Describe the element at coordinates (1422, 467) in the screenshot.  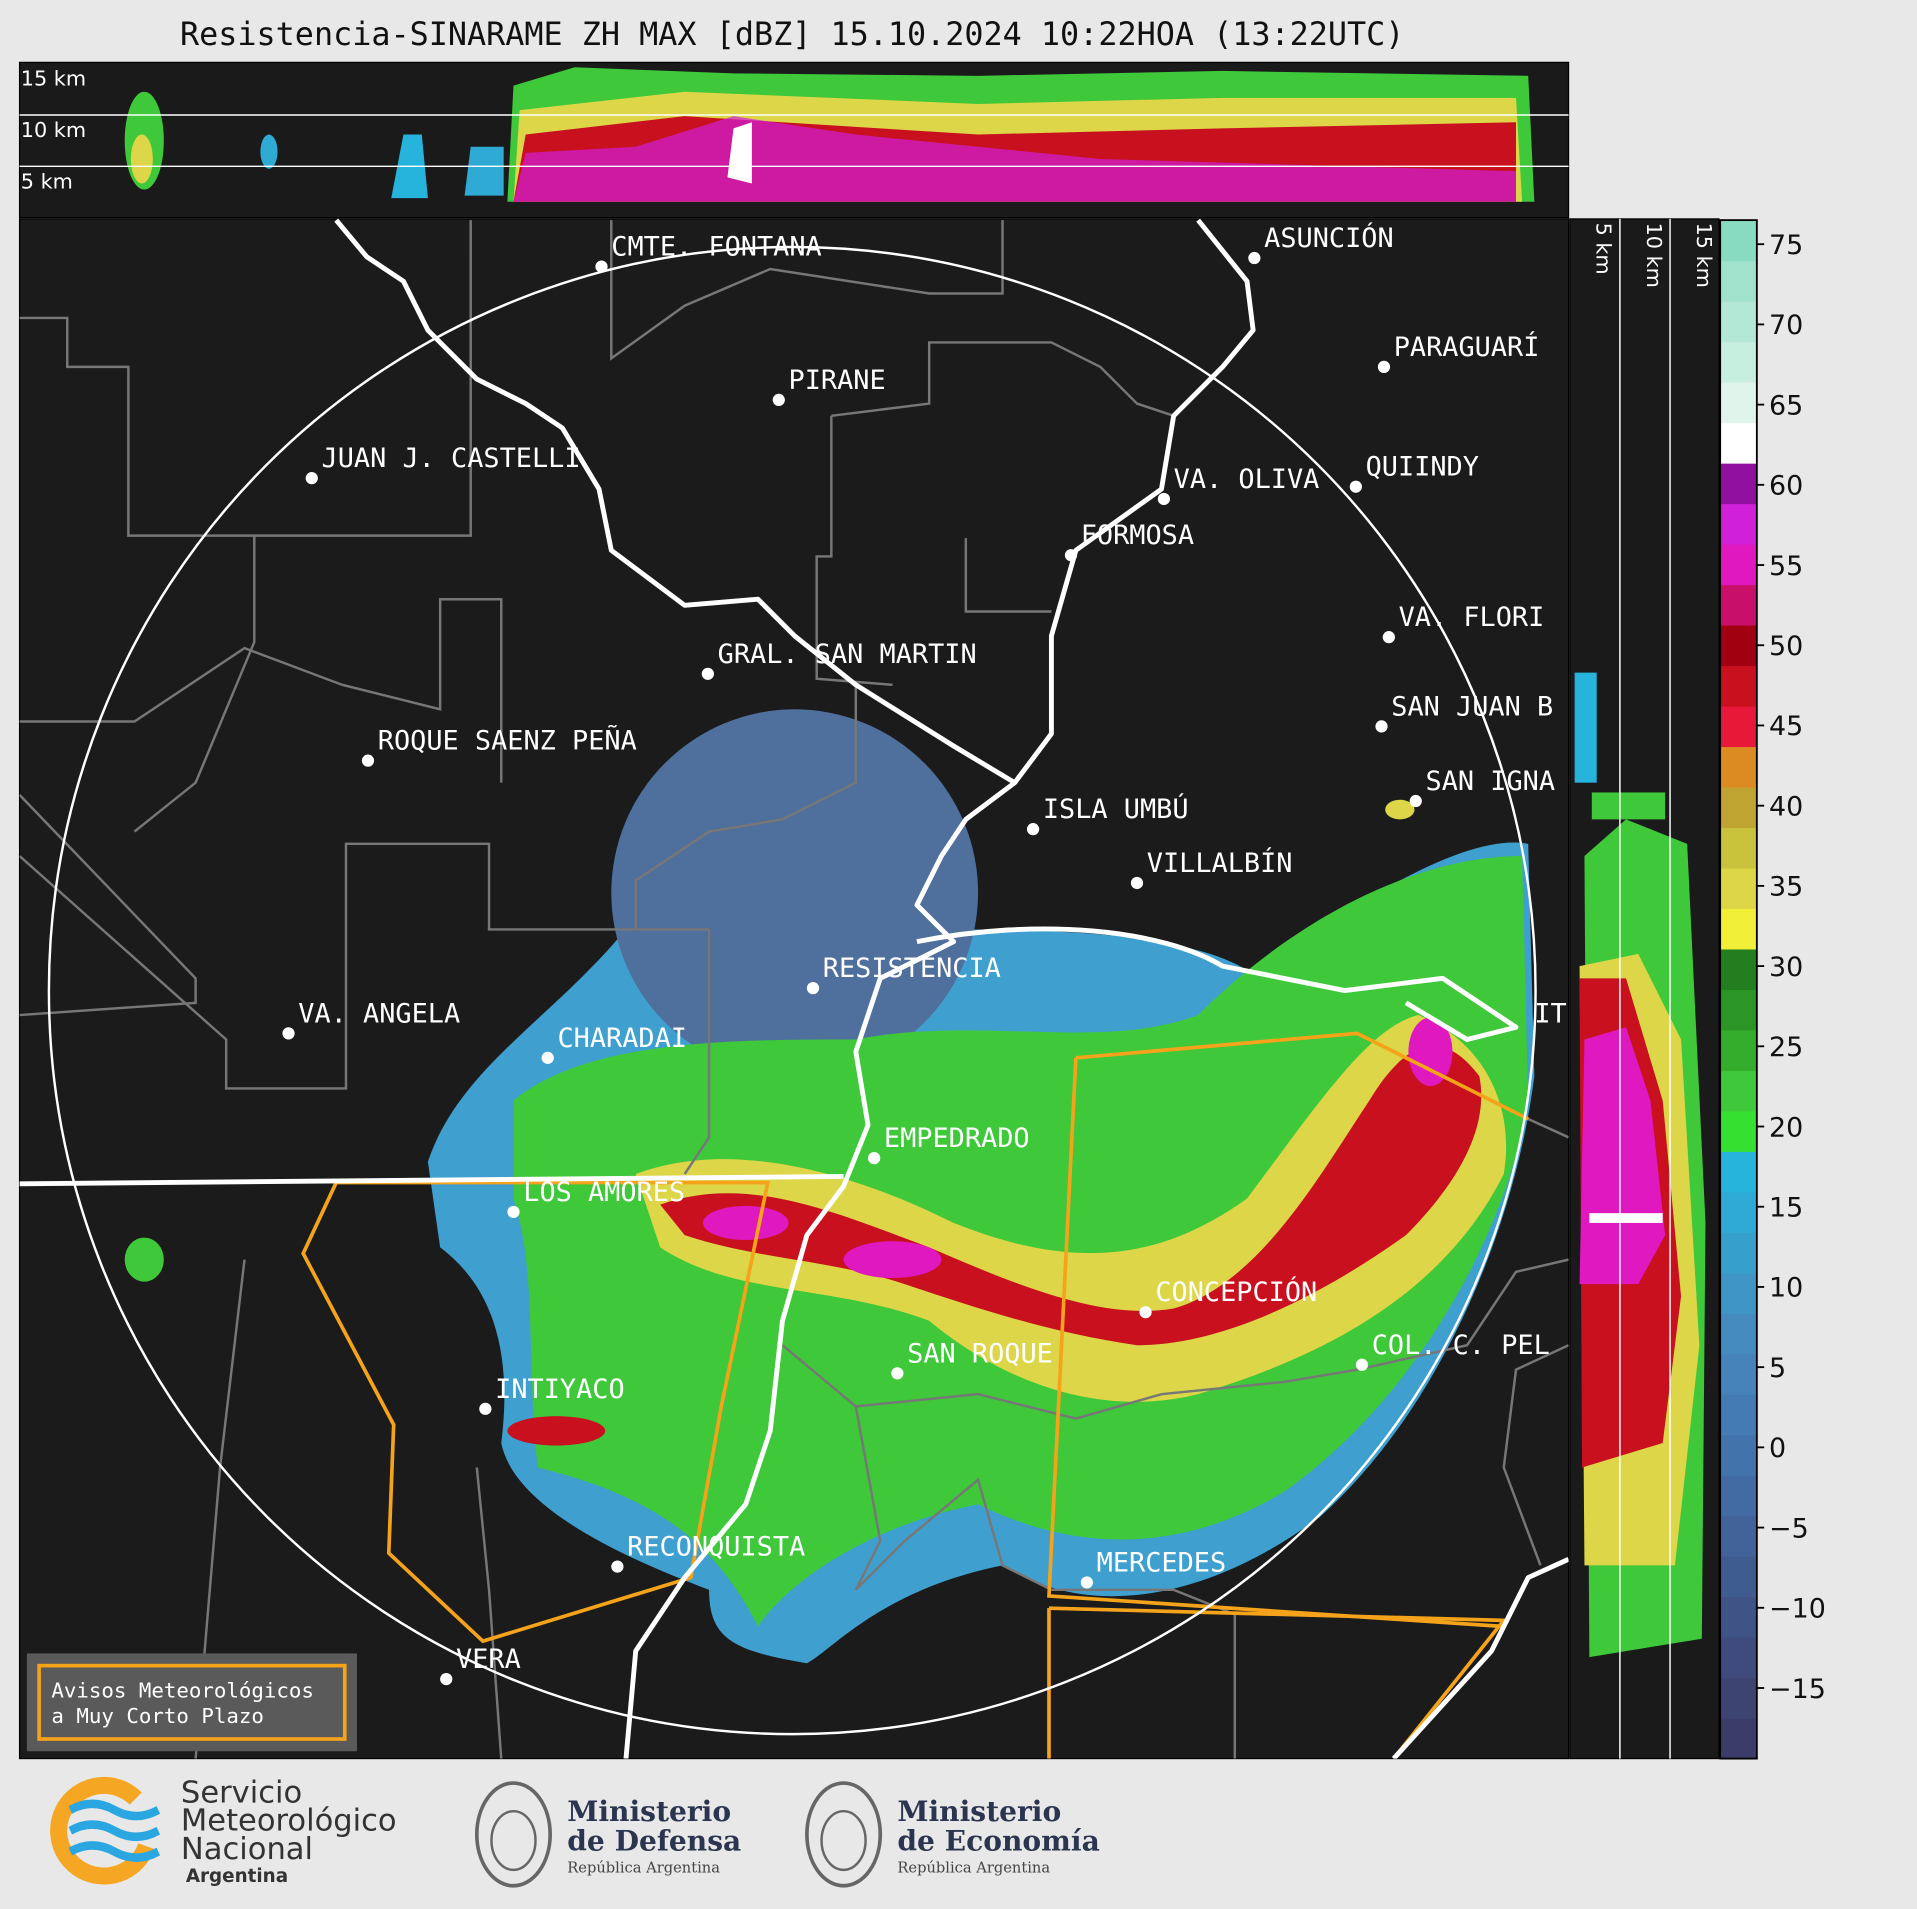
I see `city-label: QUIINDY` at that location.